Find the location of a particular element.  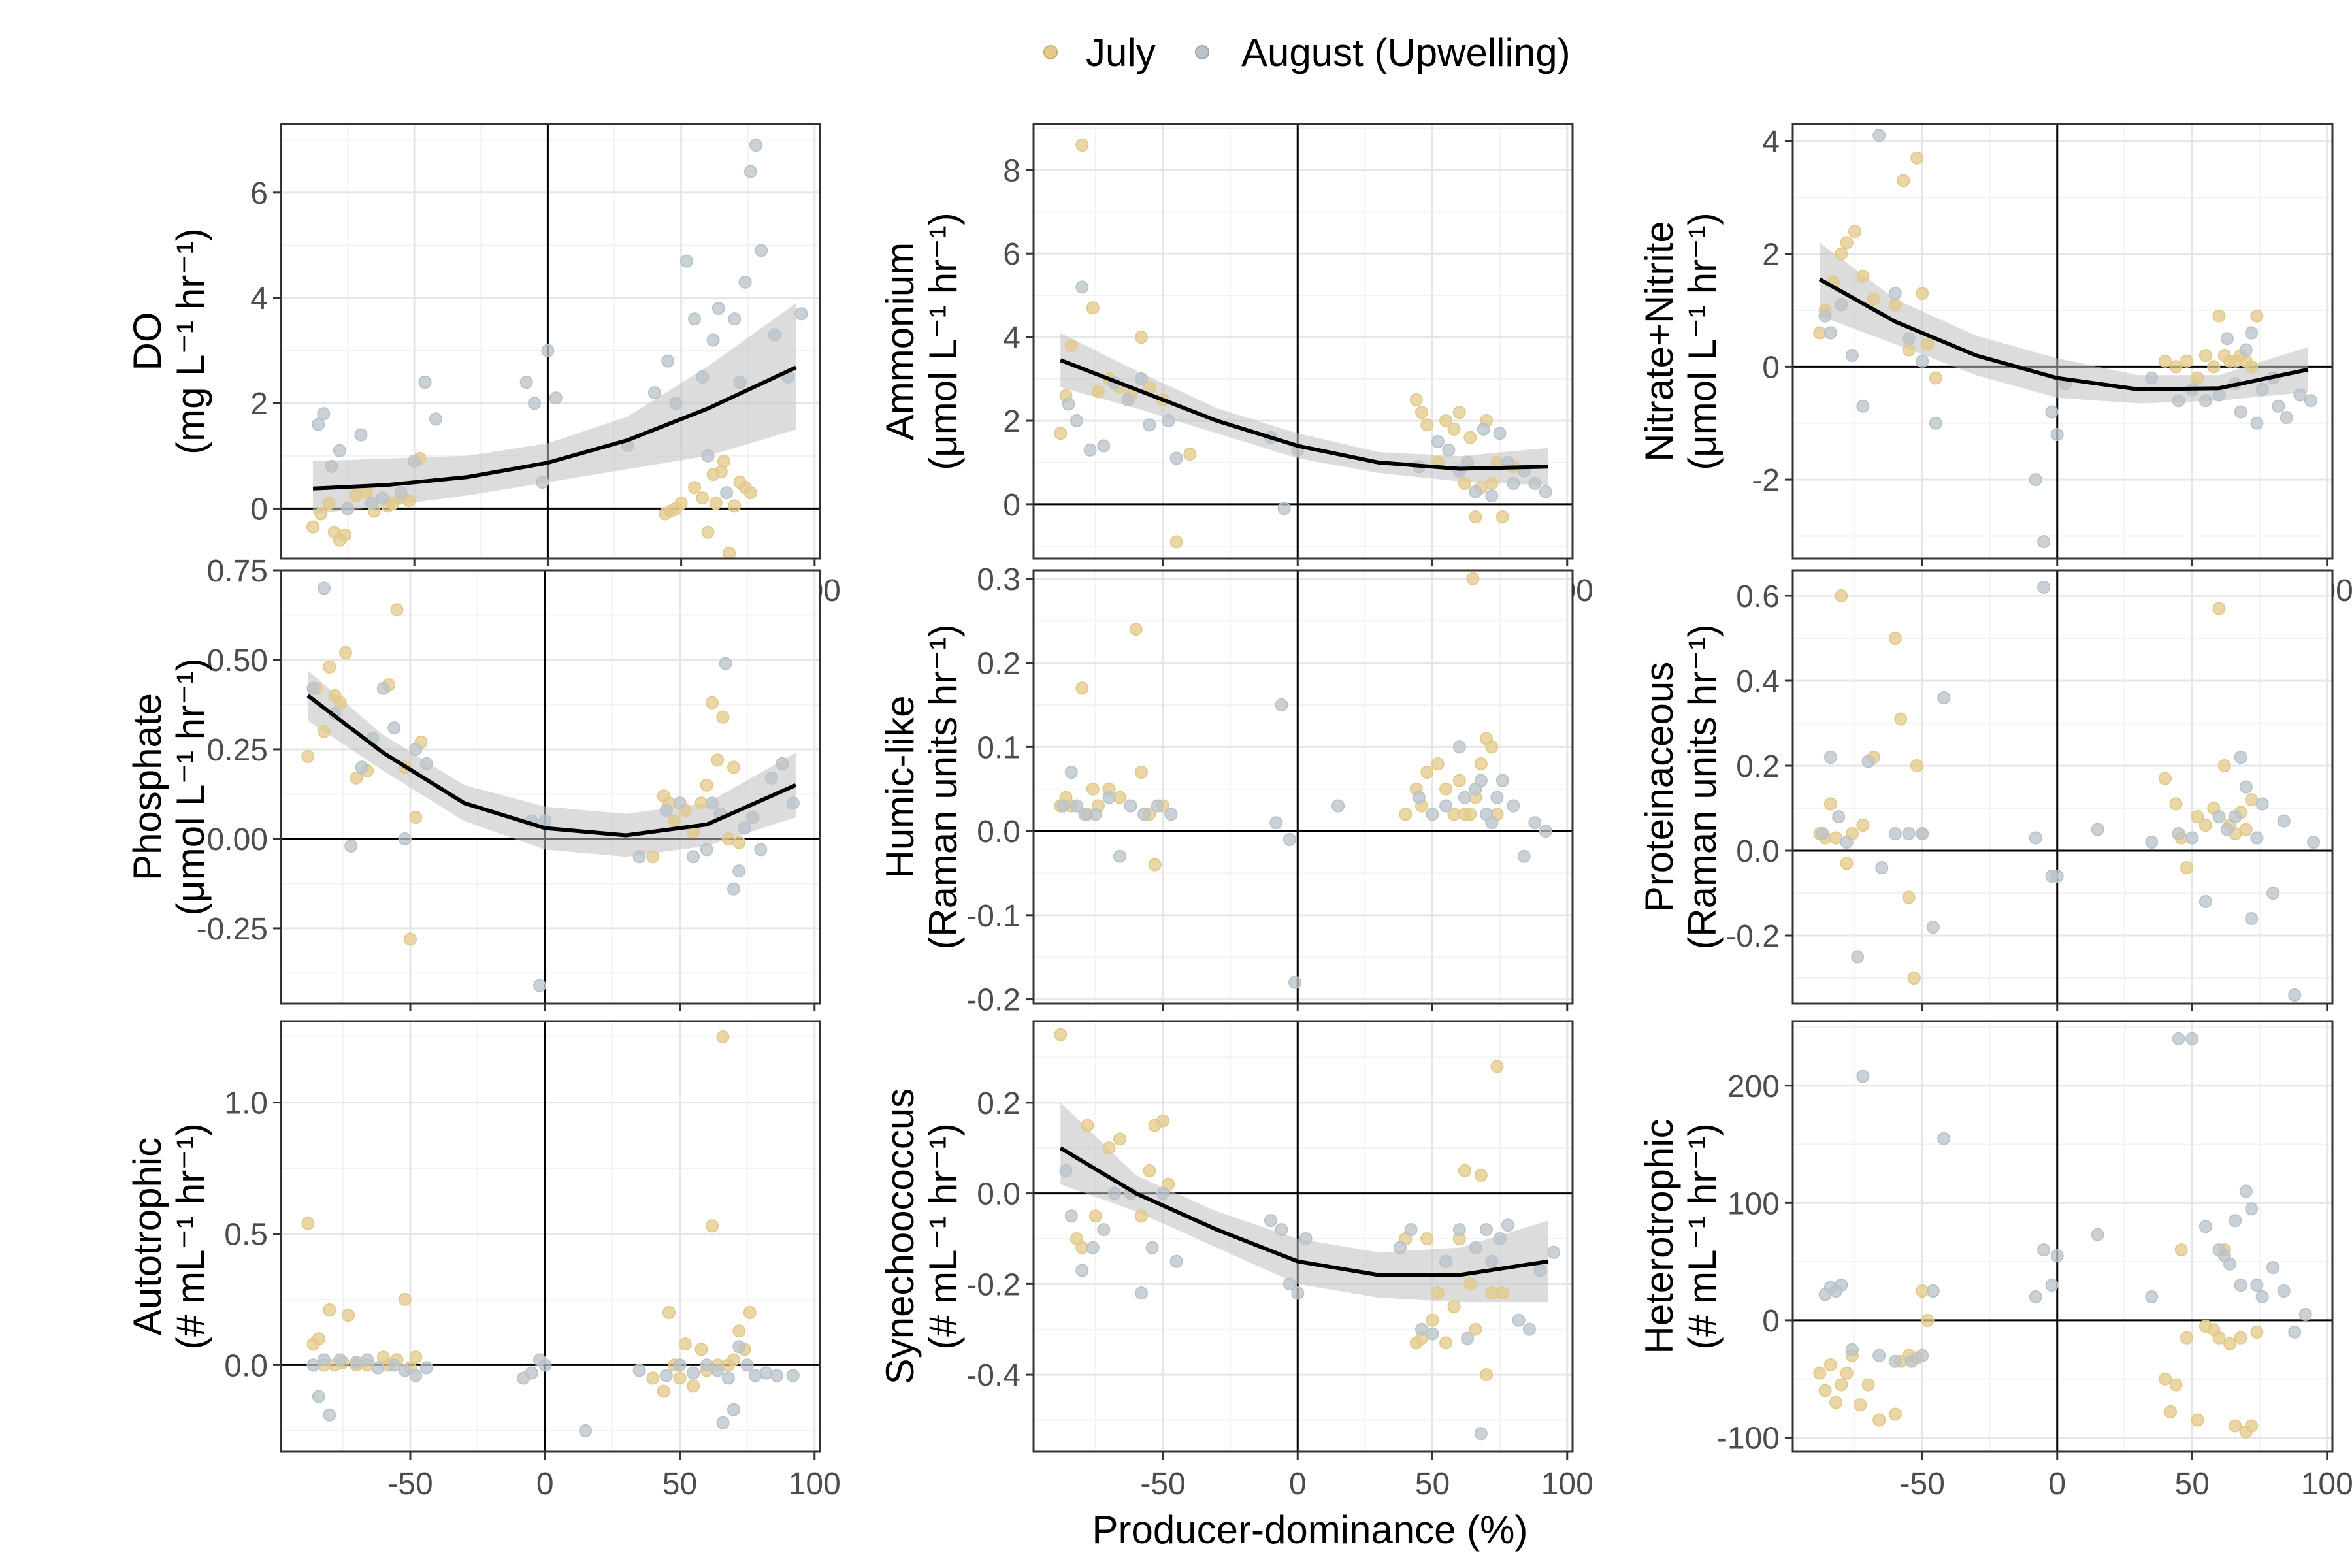

y-tick-label: 0.5 is located at coordinates (246, 1234).